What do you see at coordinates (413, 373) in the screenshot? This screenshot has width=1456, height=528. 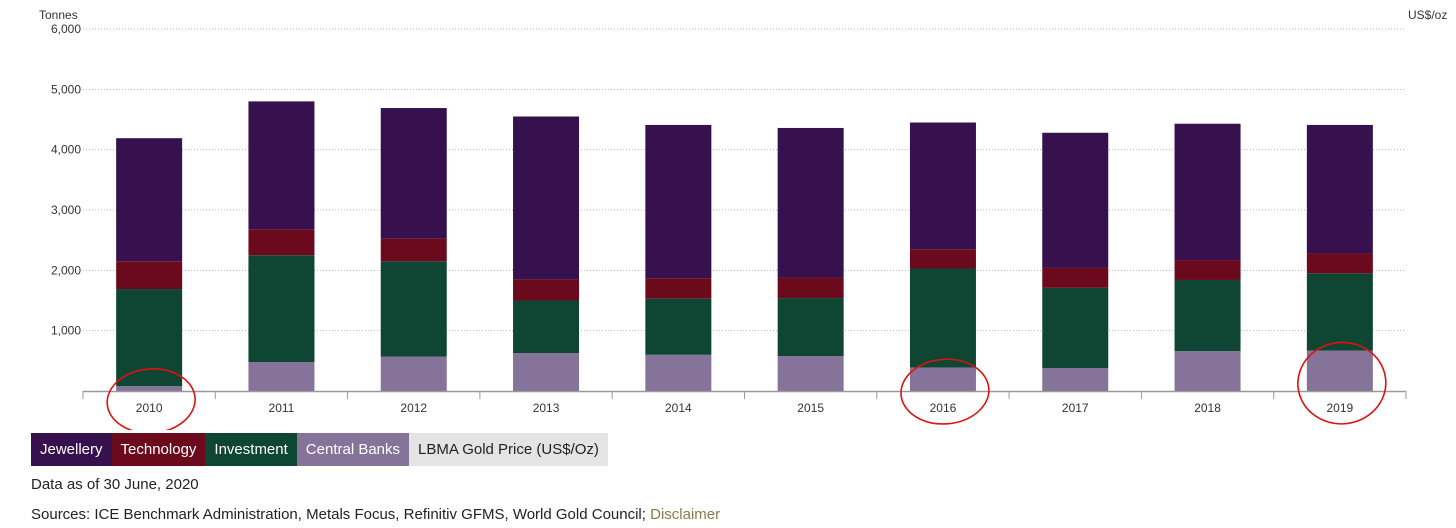 I see `bar-central-banks-2012` at bounding box center [413, 373].